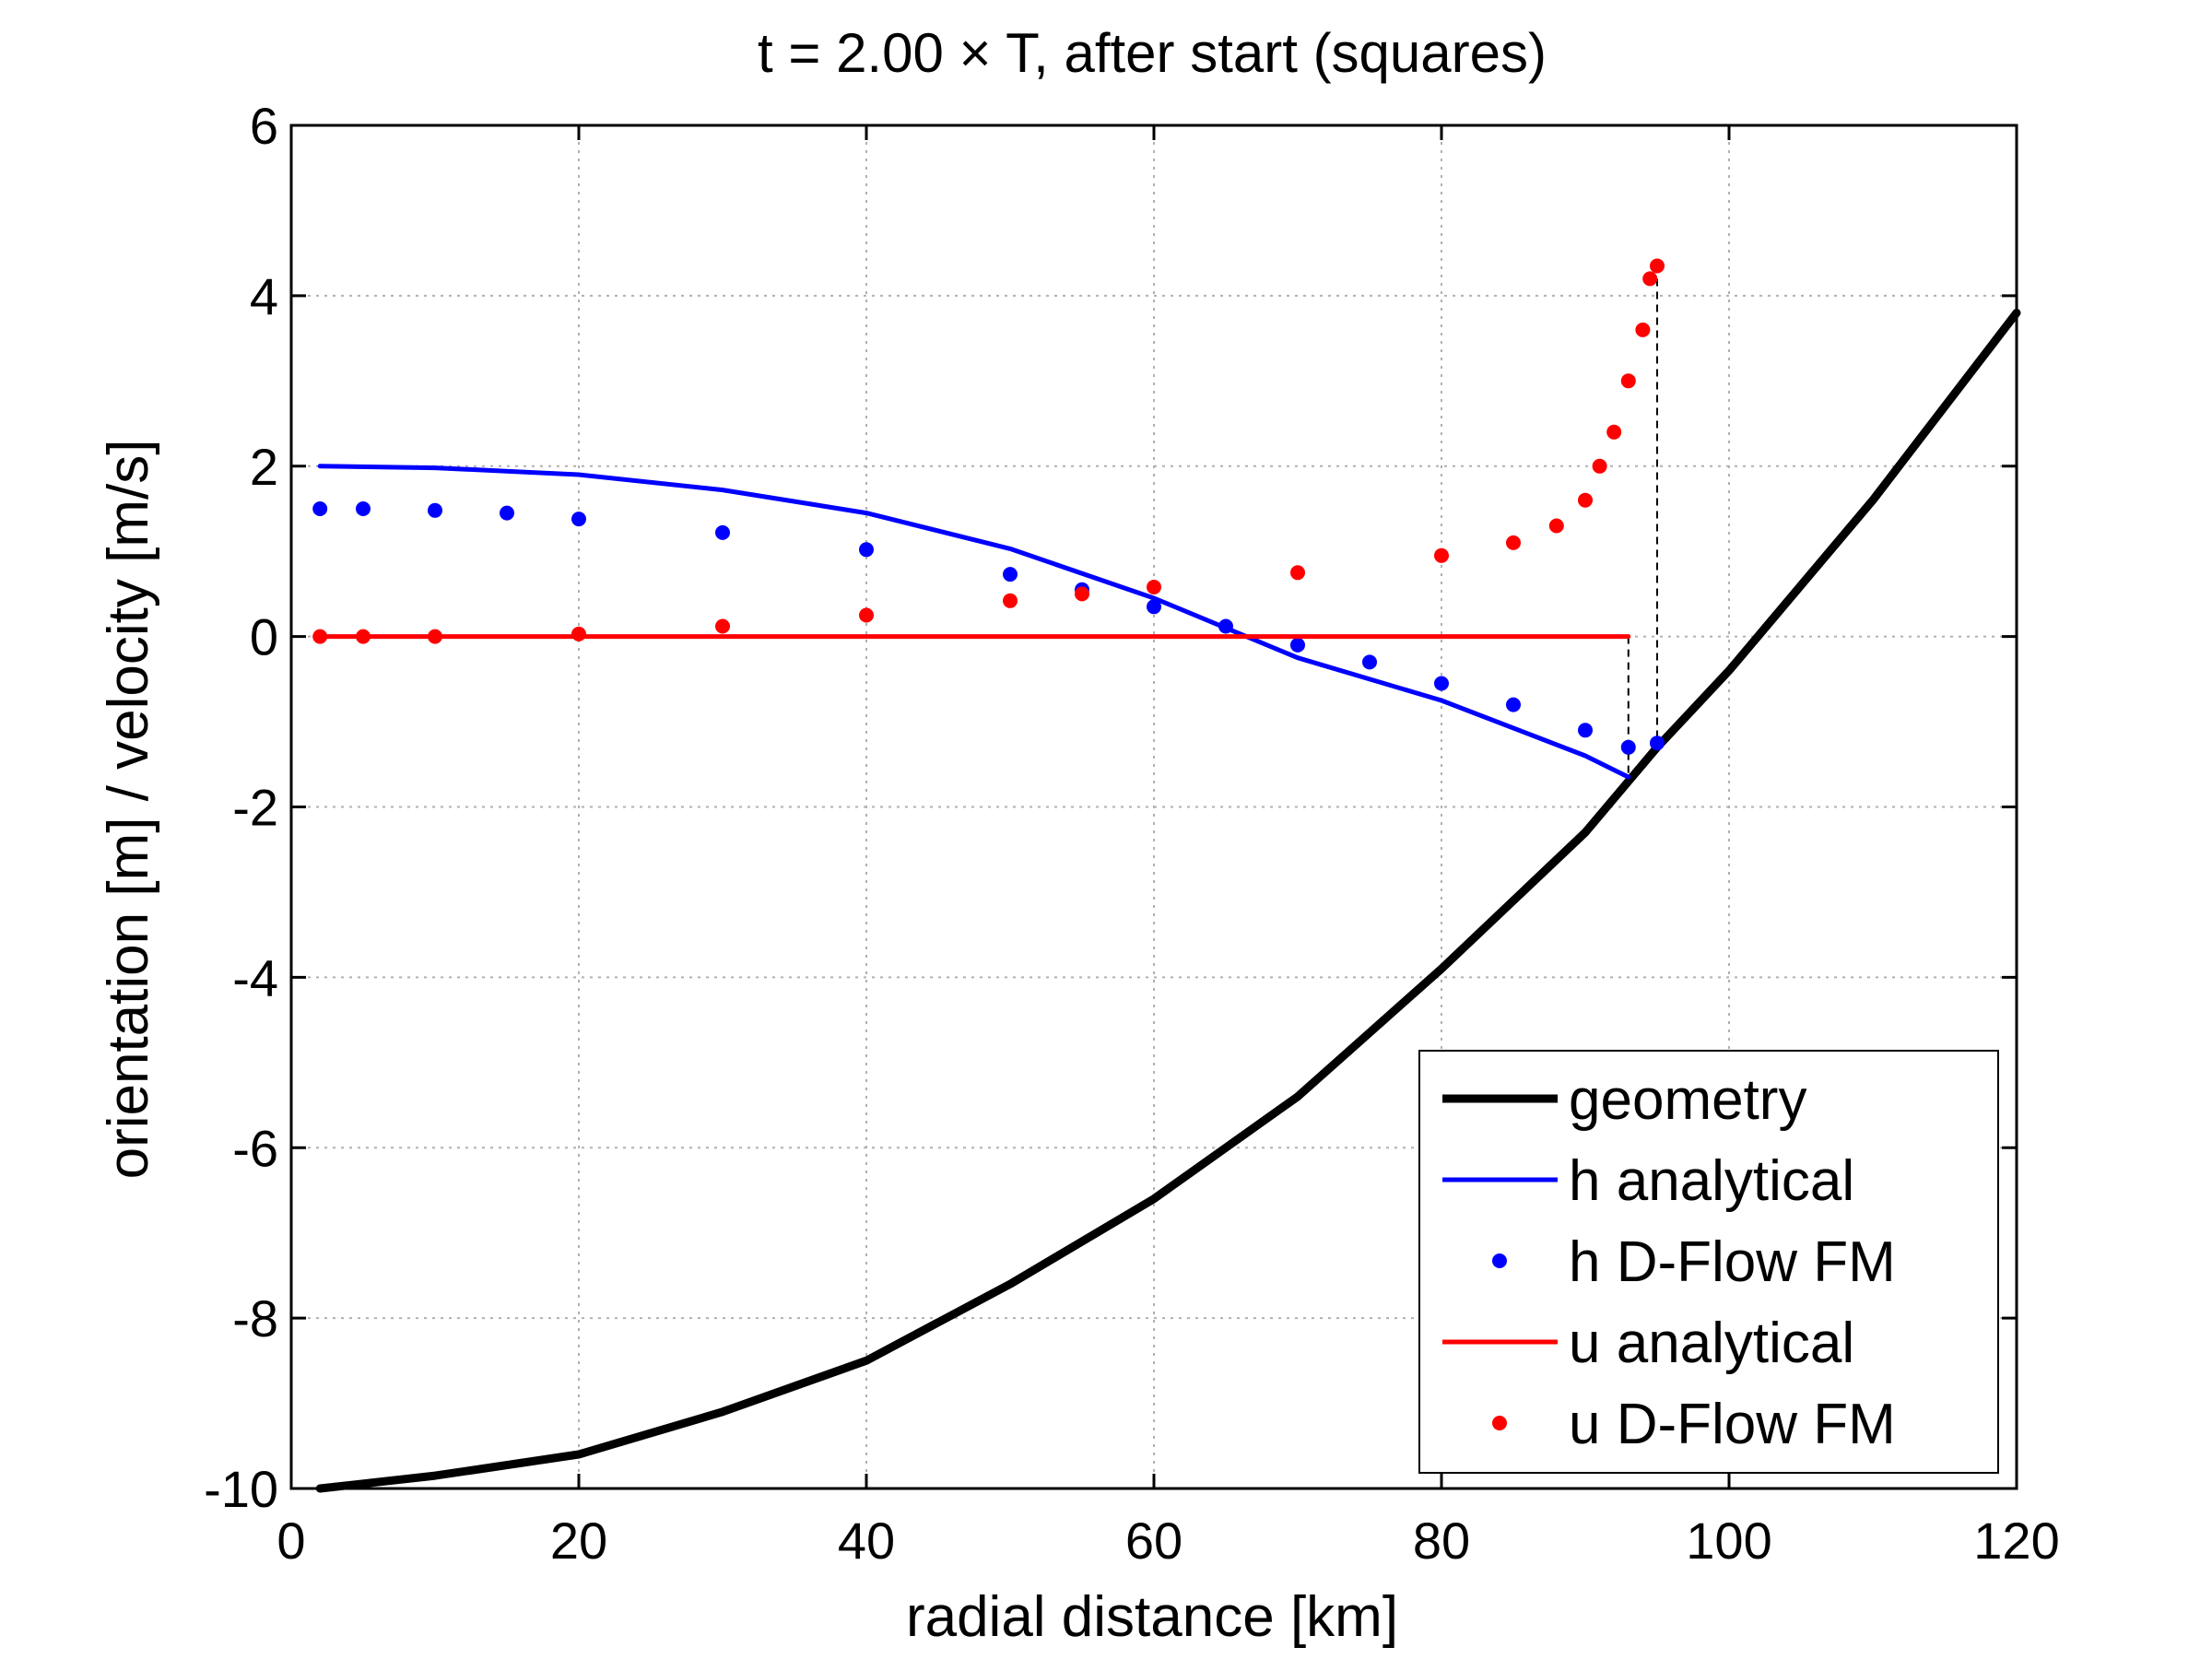 This screenshot has height=1659, width=2212. I want to click on y-tick-label: 4, so click(264, 296).